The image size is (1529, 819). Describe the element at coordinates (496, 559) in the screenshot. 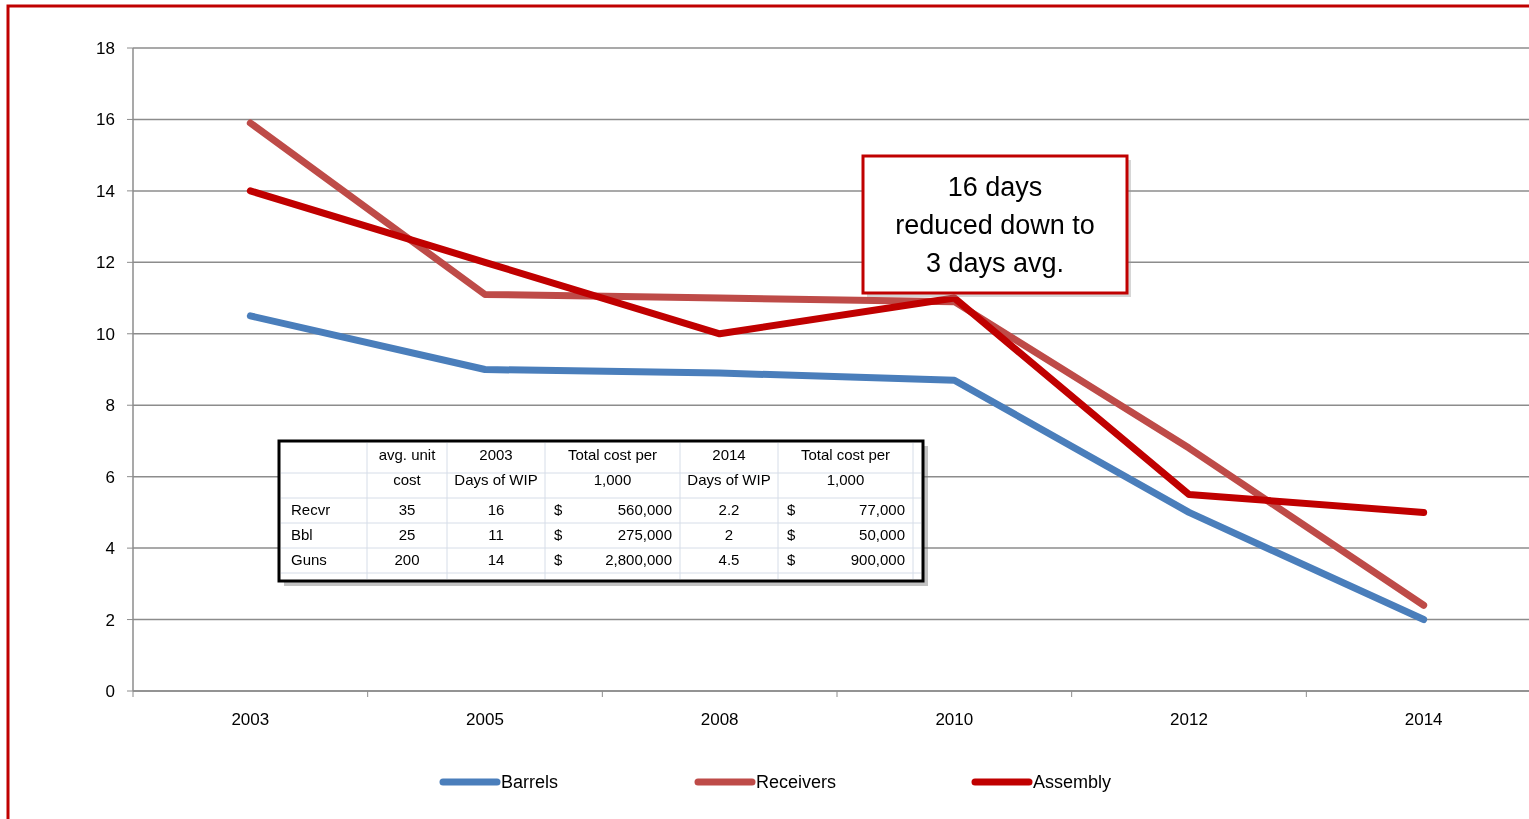

I see `text: 14` at that location.